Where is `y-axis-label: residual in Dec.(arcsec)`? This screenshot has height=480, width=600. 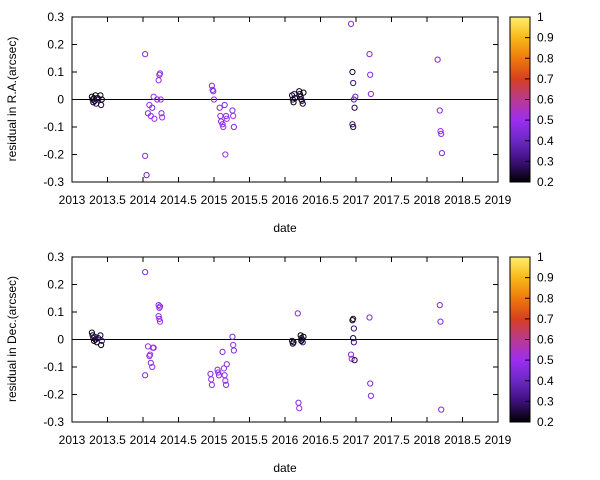 y-axis-label: residual in Dec.(arcsec) is located at coordinates (12, 339).